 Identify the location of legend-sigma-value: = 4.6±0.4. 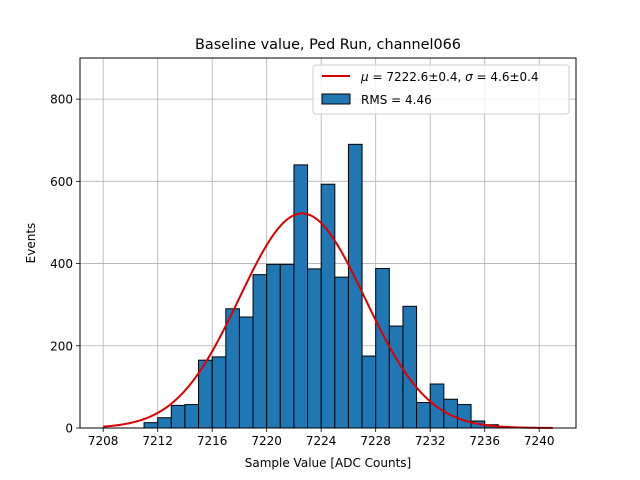
(506, 77).